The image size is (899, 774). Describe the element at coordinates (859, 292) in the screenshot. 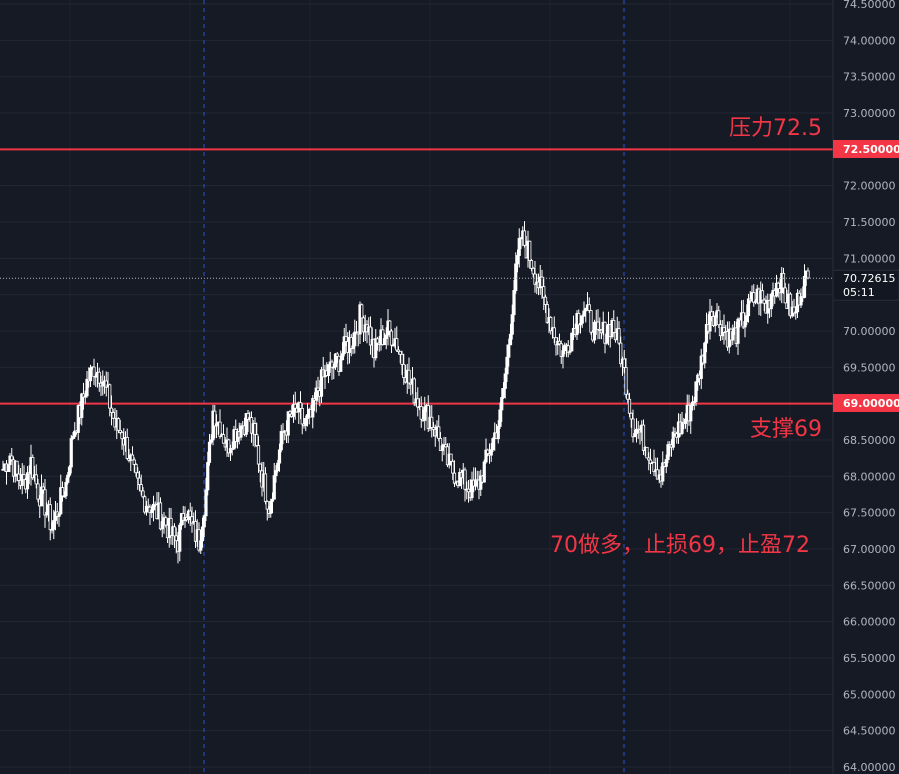

I see `candle-countdown: 05:11` at that location.